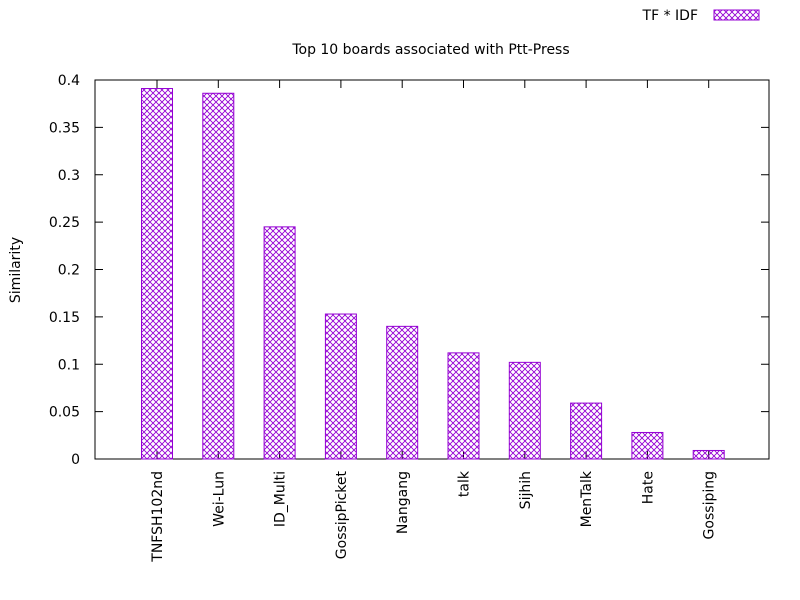  What do you see at coordinates (670, 16) in the screenshot?
I see `legend-label: TF * IDF` at bounding box center [670, 16].